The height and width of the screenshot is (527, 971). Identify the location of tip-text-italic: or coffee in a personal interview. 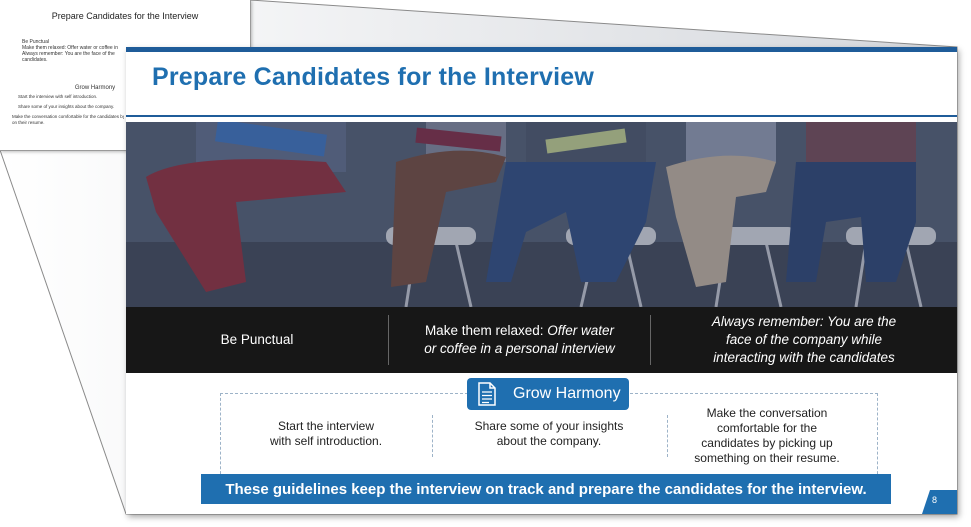
(519, 348).